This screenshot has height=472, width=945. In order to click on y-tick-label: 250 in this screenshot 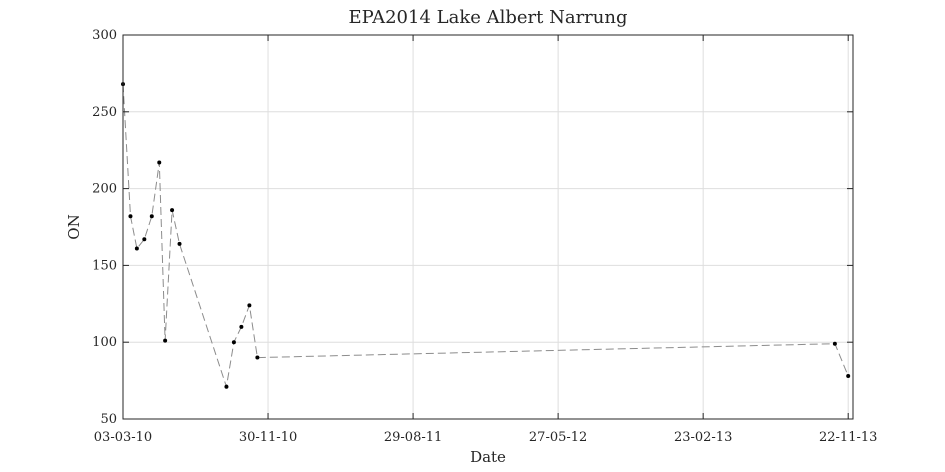, I will do `click(104, 112)`.